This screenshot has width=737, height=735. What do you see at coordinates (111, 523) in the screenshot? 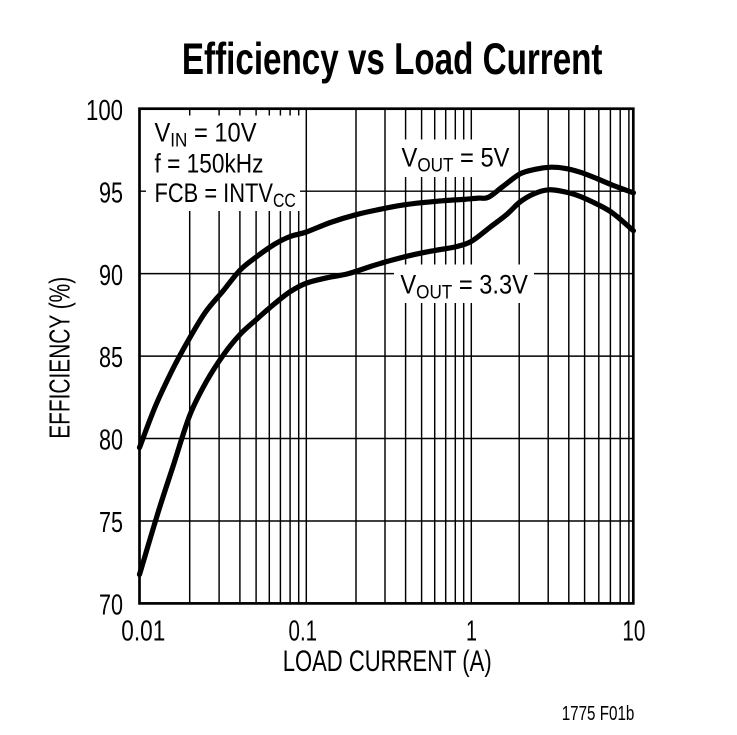
I see `svg-text: 75` at bounding box center [111, 523].